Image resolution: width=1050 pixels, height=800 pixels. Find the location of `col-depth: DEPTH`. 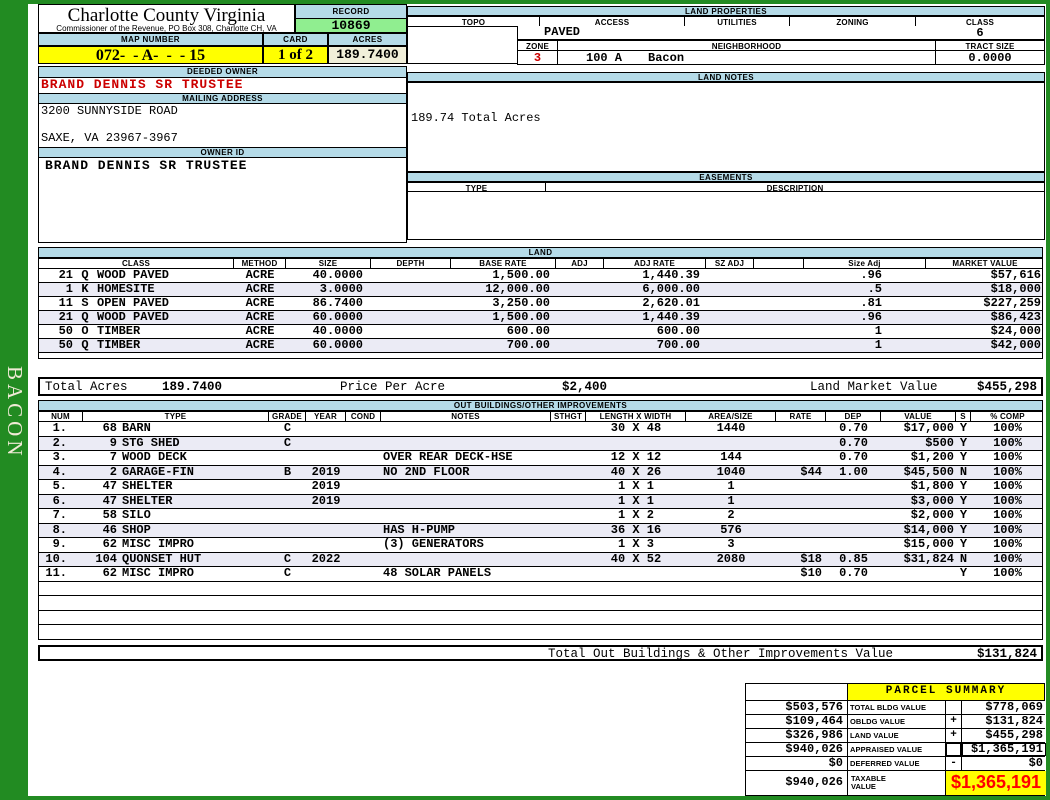

col-depth: DEPTH is located at coordinates (411, 263).